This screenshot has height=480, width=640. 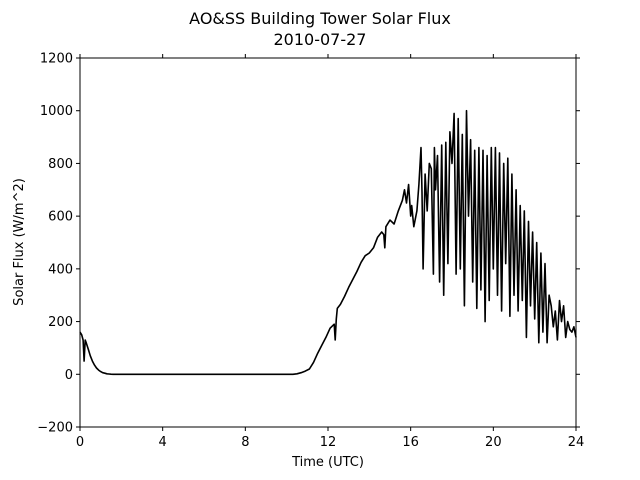 What do you see at coordinates (327, 462) in the screenshot?
I see `x-axis-label: Time (UTC)` at bounding box center [327, 462].